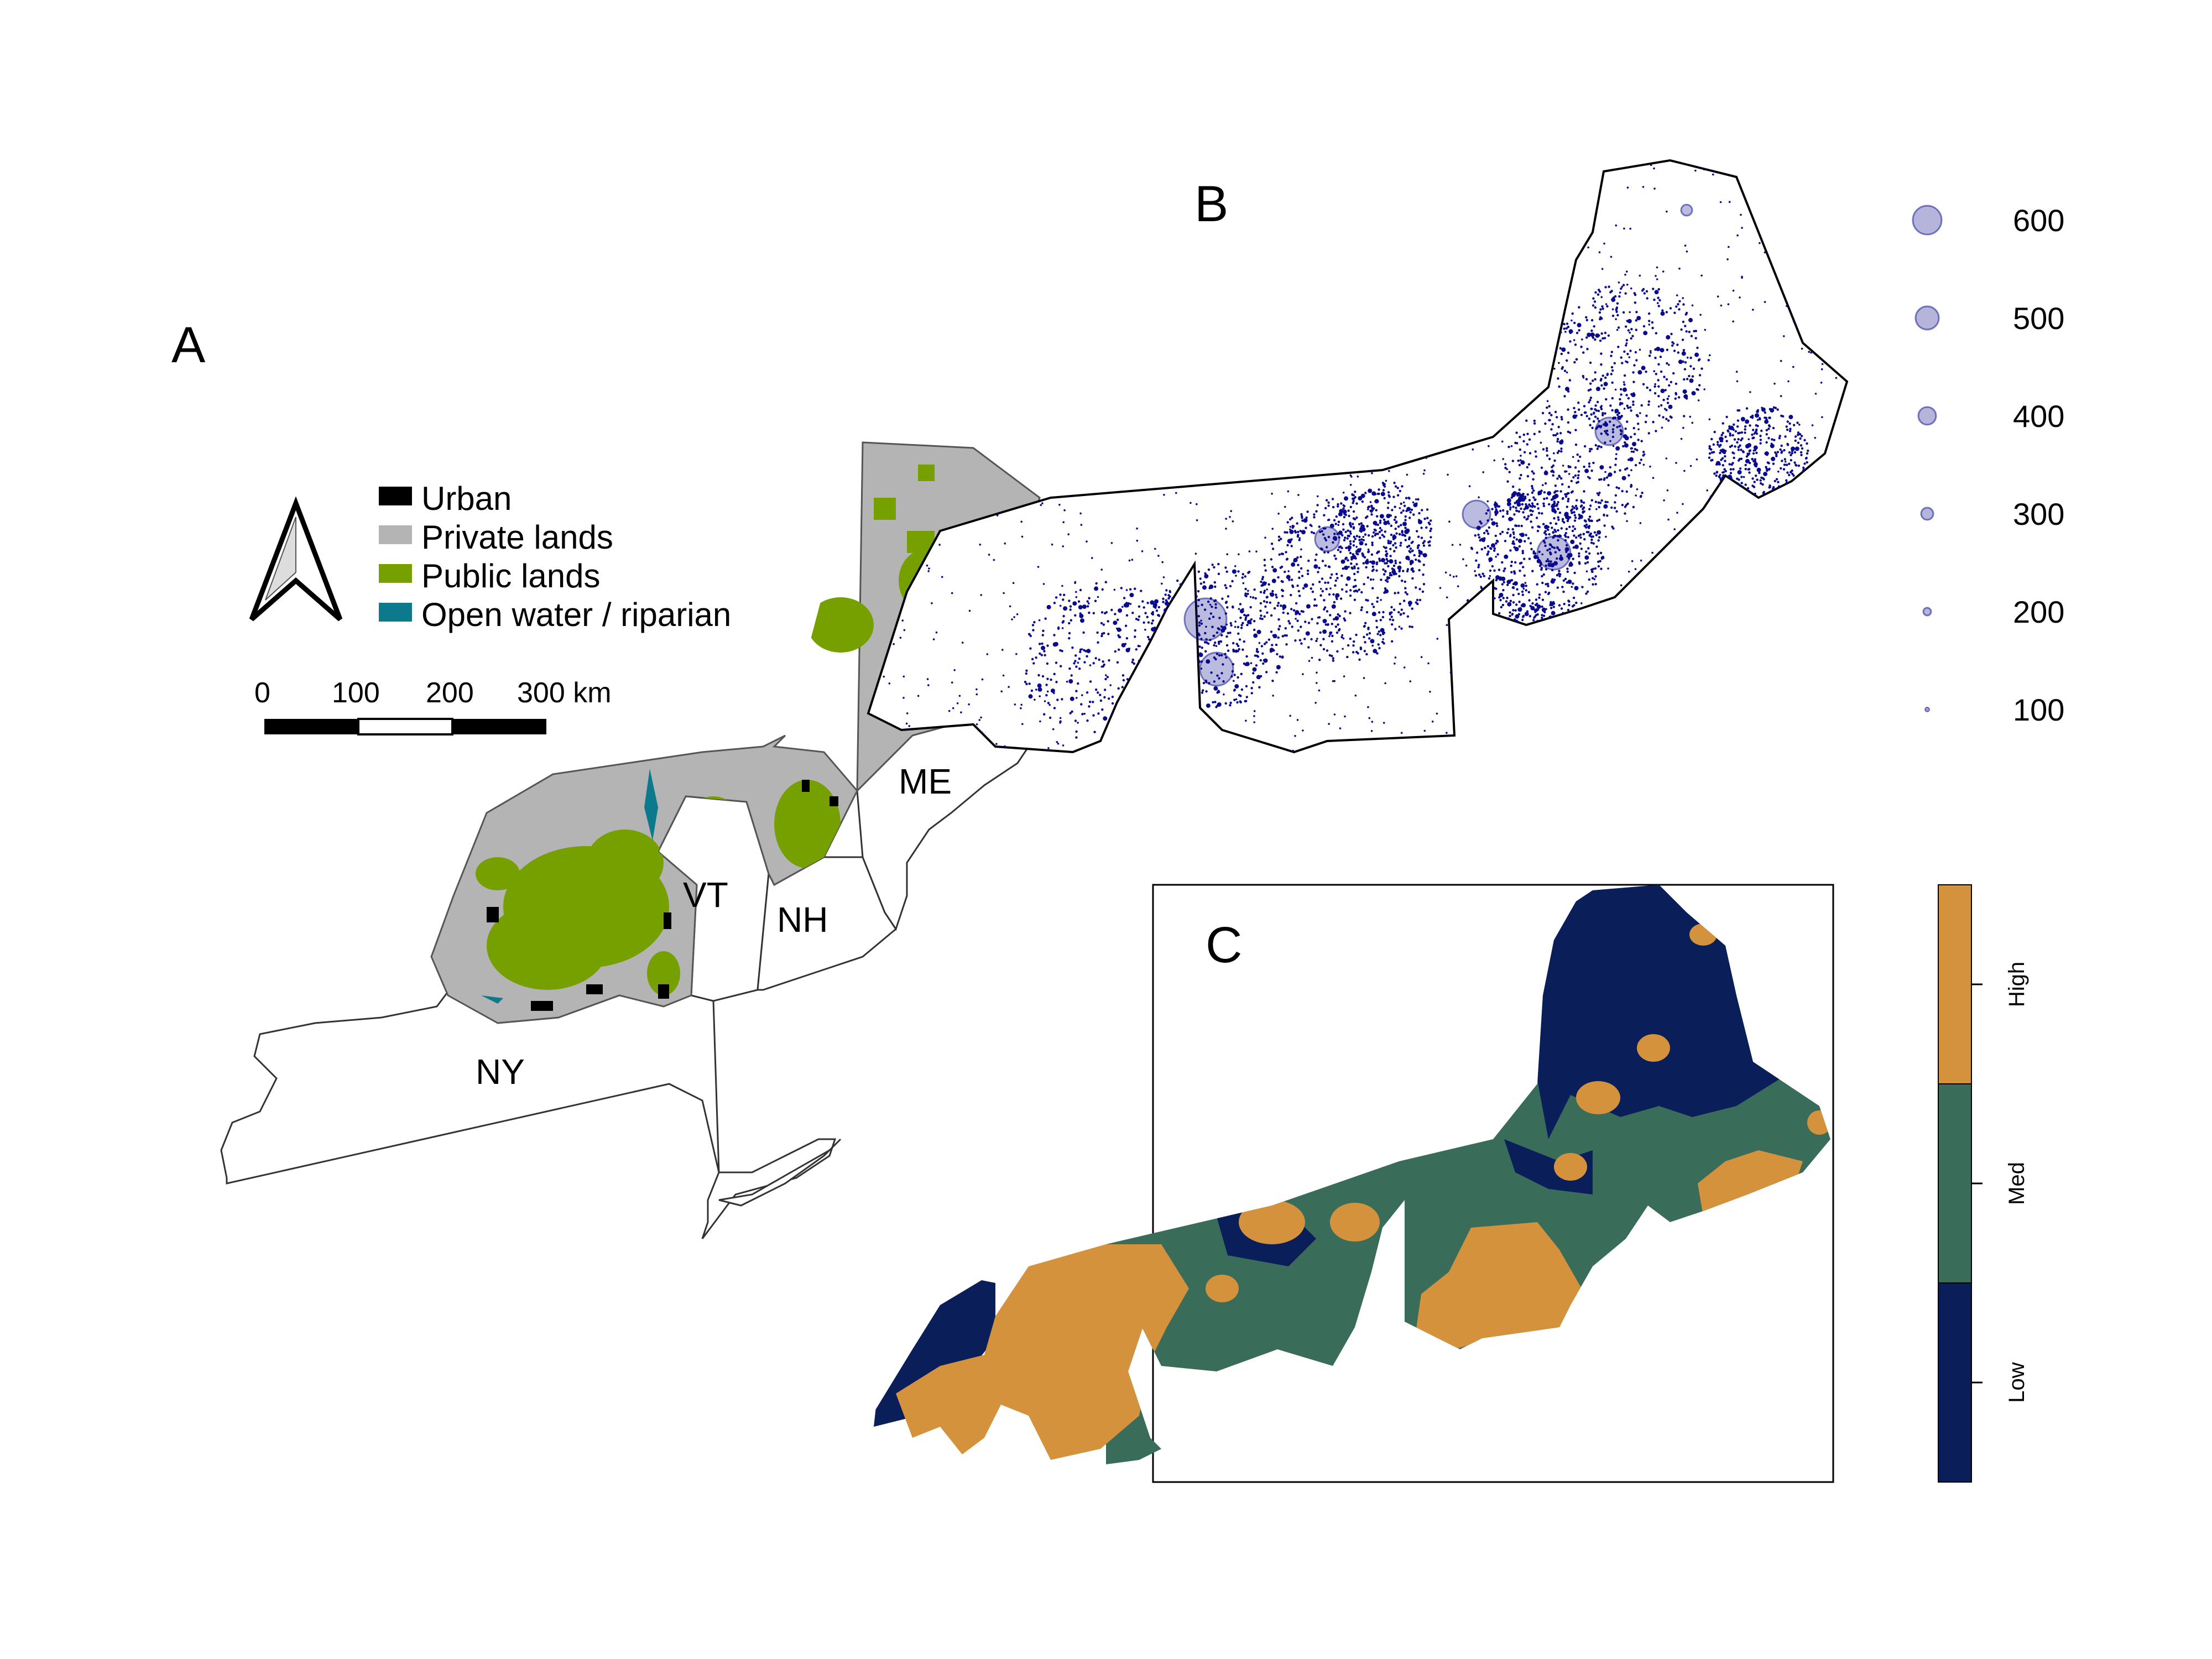  Describe the element at coordinates (780, 1172) in the screenshot. I see `long-island-outline` at that location.